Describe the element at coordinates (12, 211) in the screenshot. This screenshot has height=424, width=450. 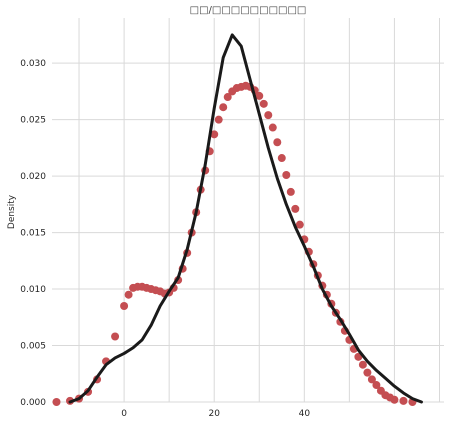
I see `y-axis-label: Density` at that location.